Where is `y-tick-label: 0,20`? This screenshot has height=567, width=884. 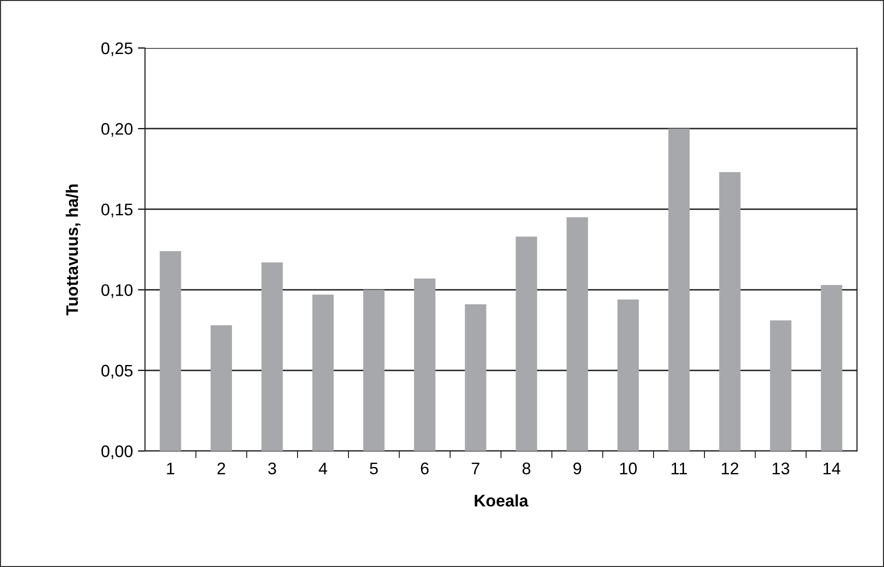
y-tick-label: 0,20 is located at coordinates (117, 130).